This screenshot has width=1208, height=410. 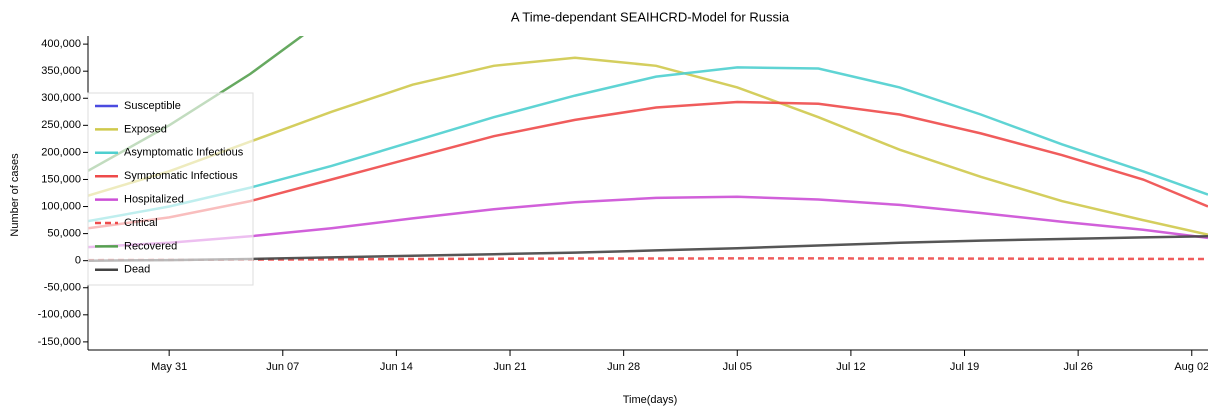 What do you see at coordinates (78, 261) in the screenshot?
I see `y-tick-label: 0` at bounding box center [78, 261].